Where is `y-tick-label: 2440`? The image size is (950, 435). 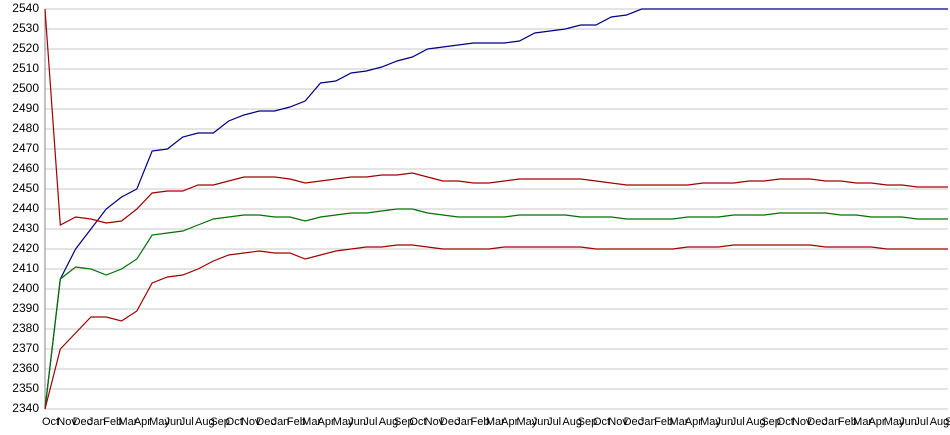 y-tick-label: 2440 is located at coordinates (25, 208).